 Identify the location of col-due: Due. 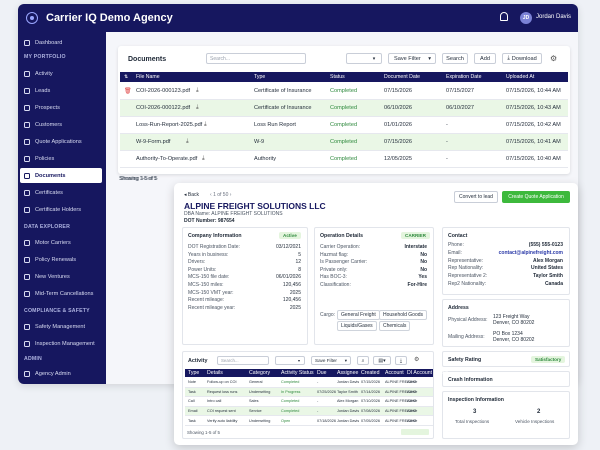
(322, 373).